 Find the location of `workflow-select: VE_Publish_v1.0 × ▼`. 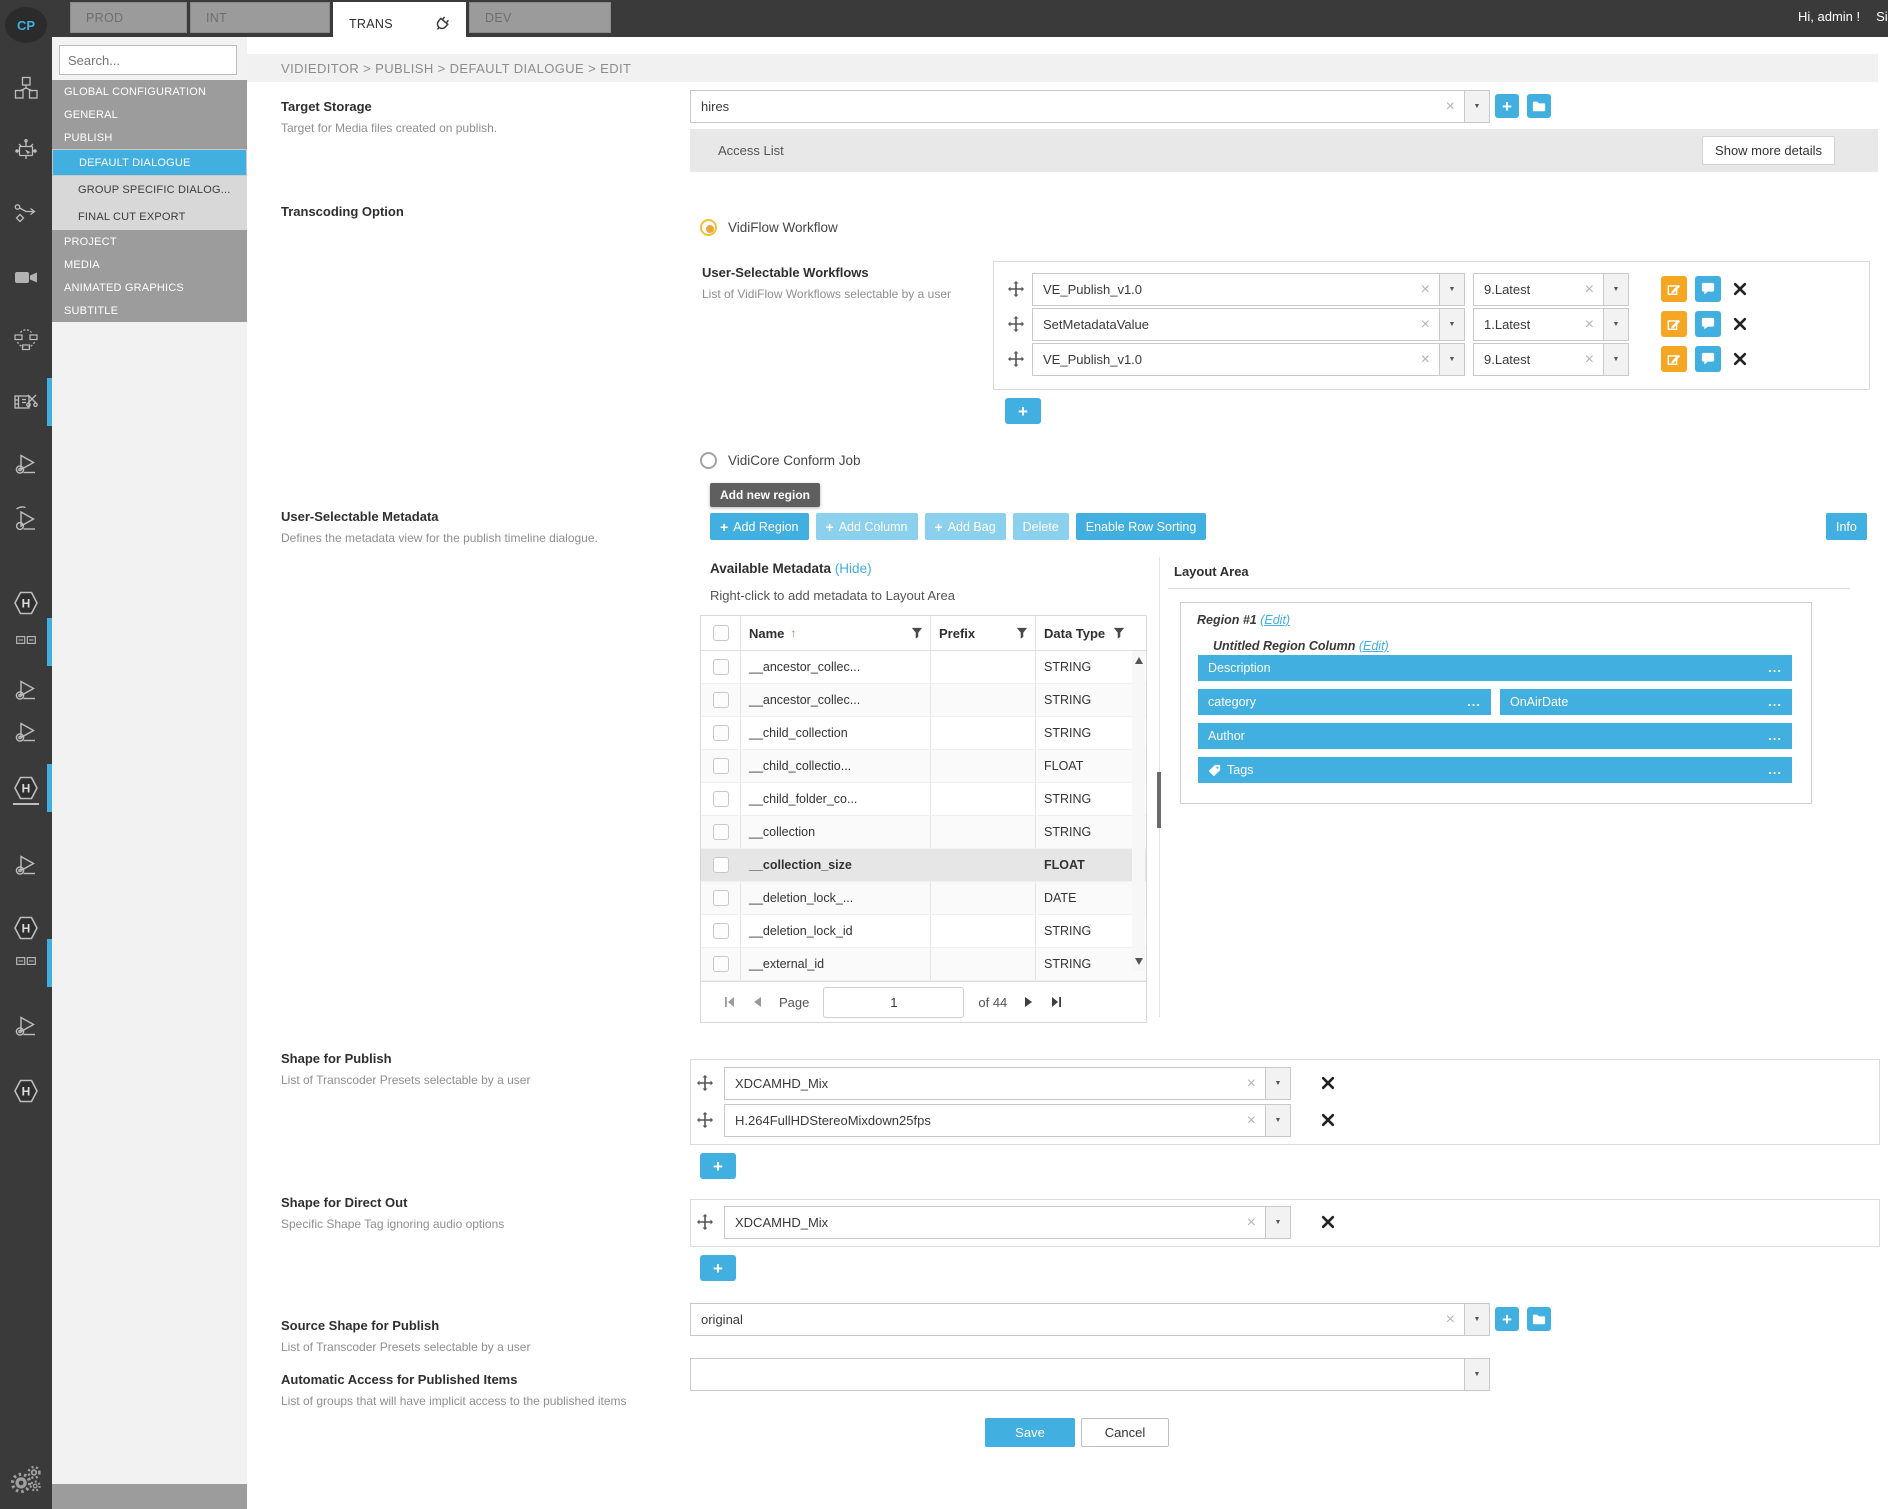

workflow-select: VE_Publish_v1.0 × ▼ is located at coordinates (1248, 359).